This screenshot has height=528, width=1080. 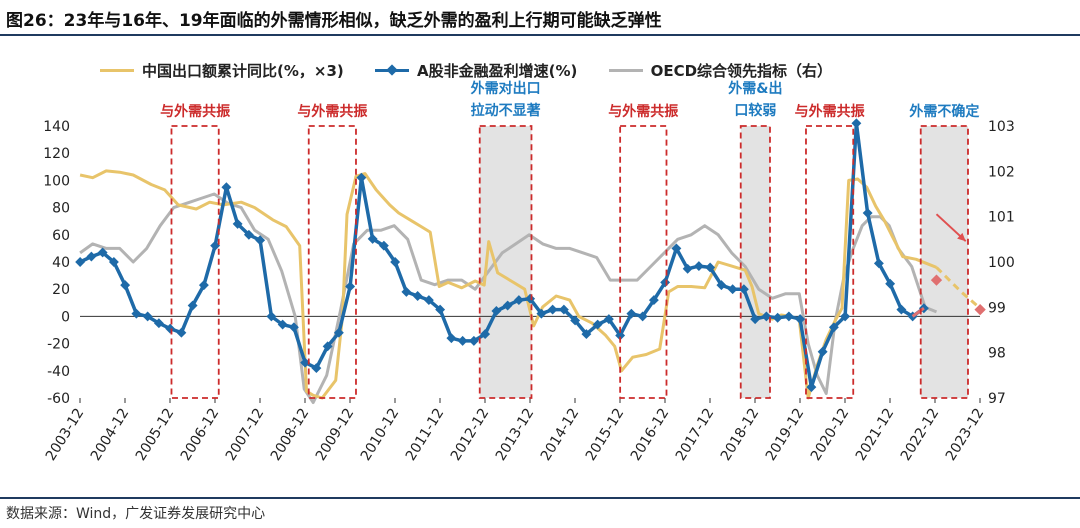 What do you see at coordinates (740, 435) in the screenshot?
I see `x-tick-label: 2018-12` at bounding box center [740, 435].